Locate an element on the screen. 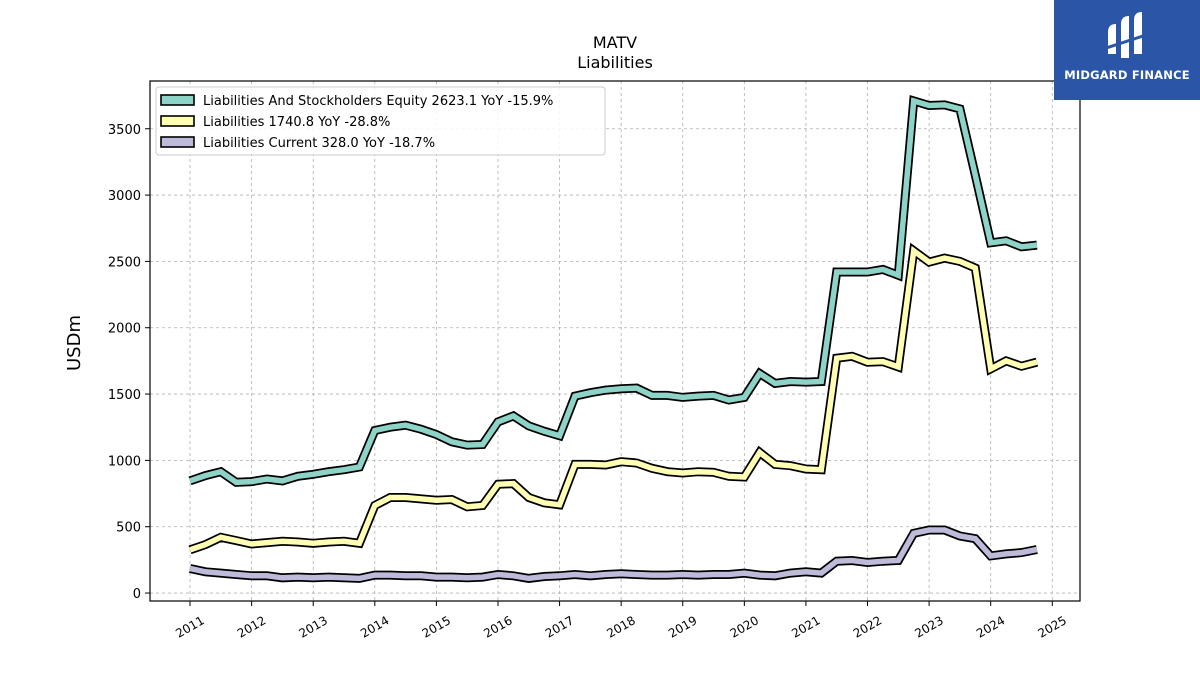 This screenshot has height=675, width=1200. y-tick-label: 3000 is located at coordinates (124, 196).